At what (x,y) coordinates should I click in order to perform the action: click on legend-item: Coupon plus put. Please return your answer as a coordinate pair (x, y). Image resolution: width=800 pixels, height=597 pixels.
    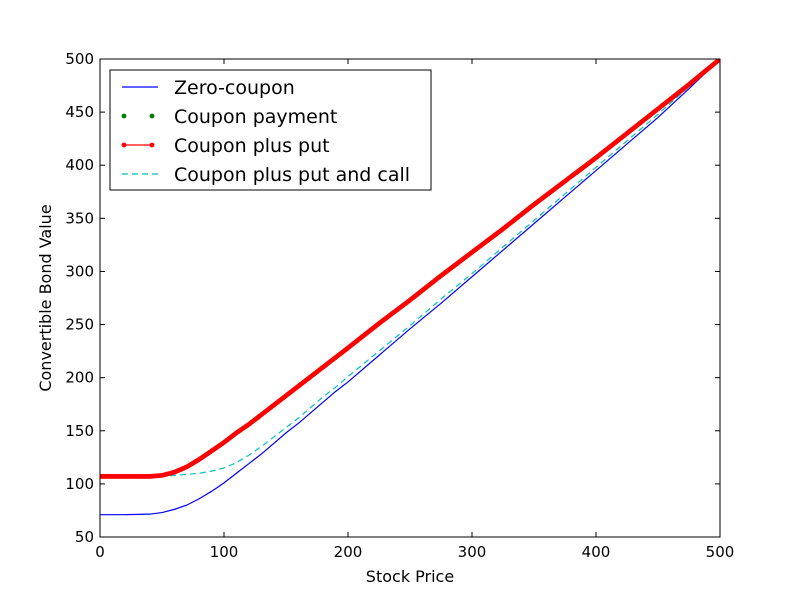
    Looking at the image, I should click on (225, 146).